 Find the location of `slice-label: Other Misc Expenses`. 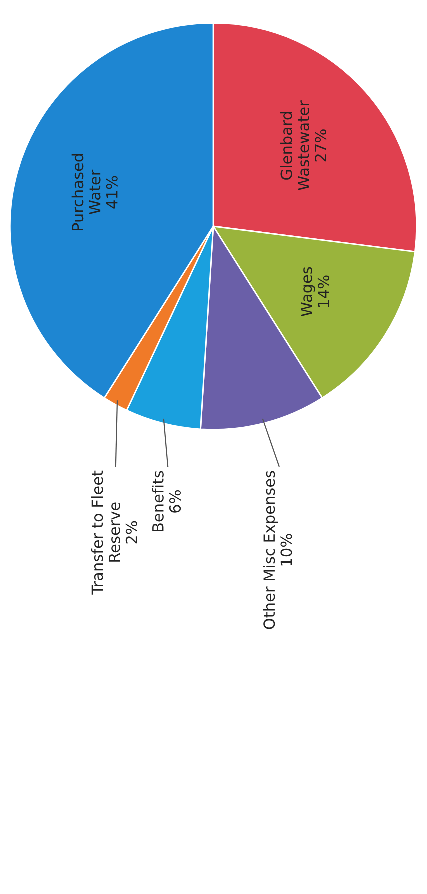

slice-label: Other Misc Expenses is located at coordinates (270, 550).